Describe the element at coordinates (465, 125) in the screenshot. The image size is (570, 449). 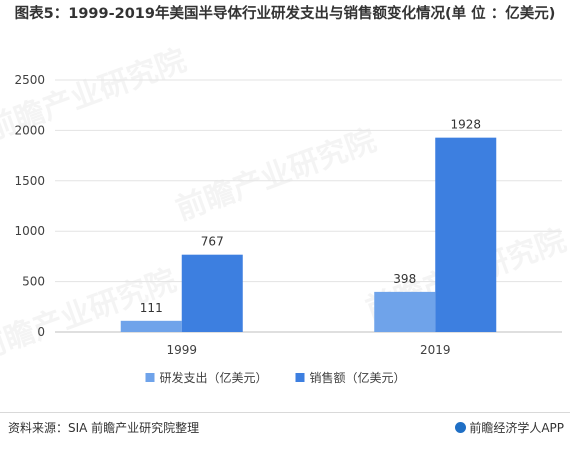
I see `data-label: 1928` at that location.